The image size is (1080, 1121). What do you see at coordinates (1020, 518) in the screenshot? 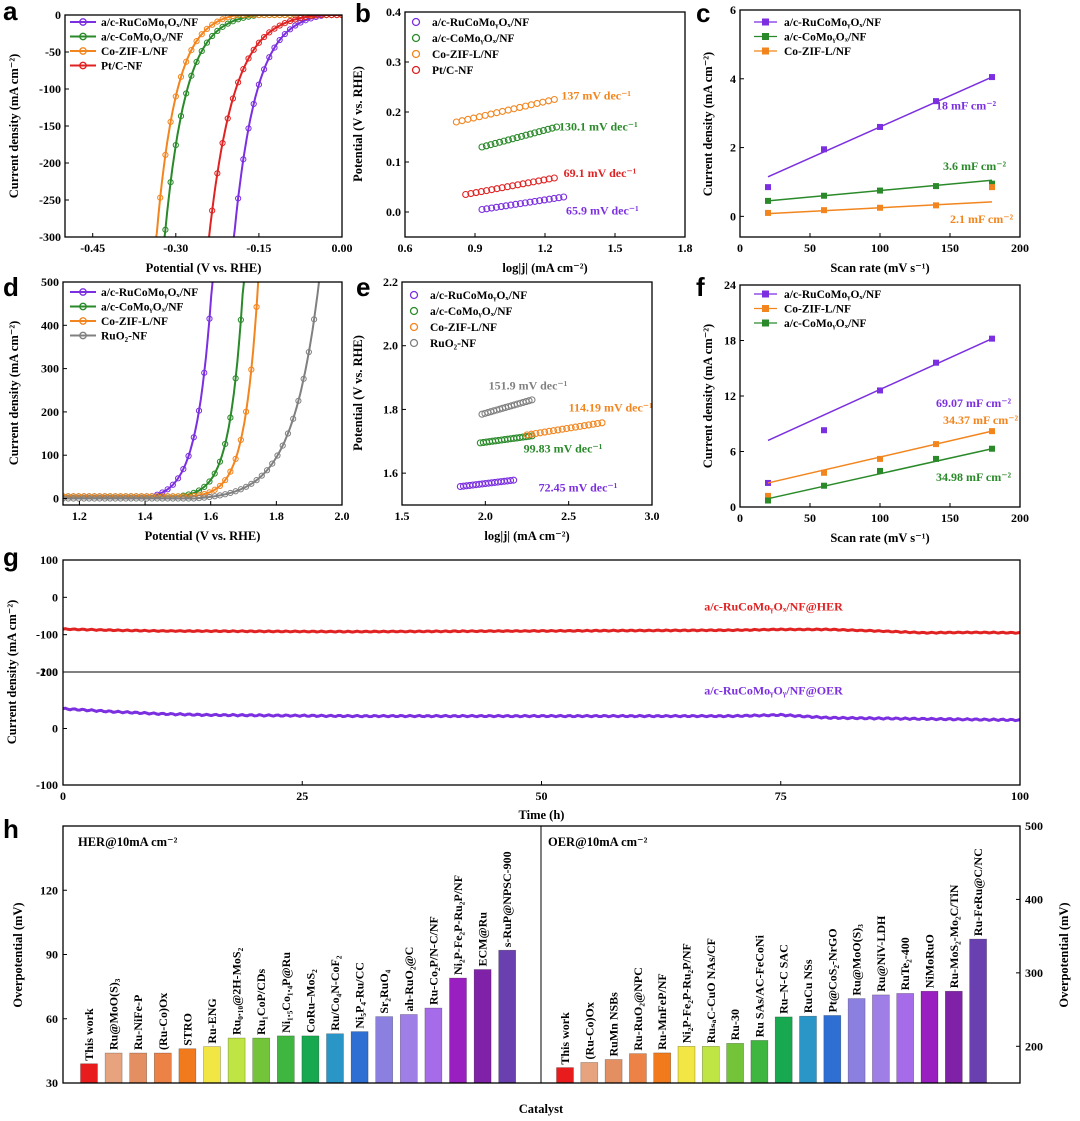
I see `x-tick-label: 200` at bounding box center [1020, 518].